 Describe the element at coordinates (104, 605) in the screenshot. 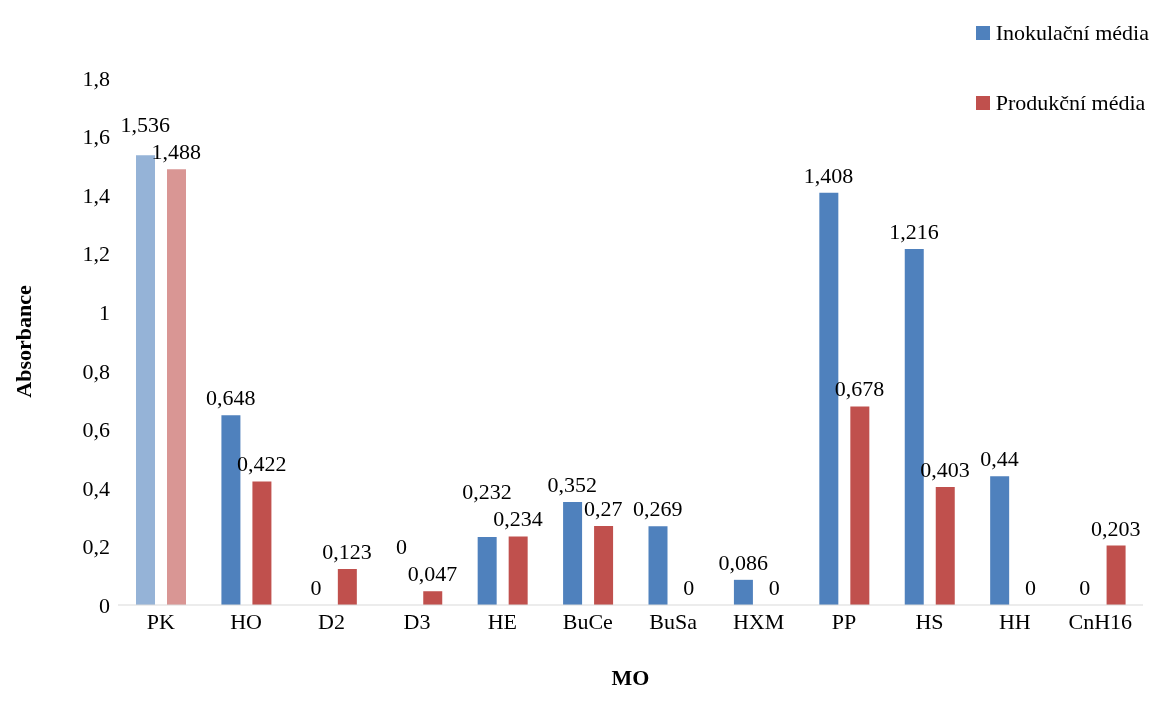

I see `y-tick-label: 0` at that location.